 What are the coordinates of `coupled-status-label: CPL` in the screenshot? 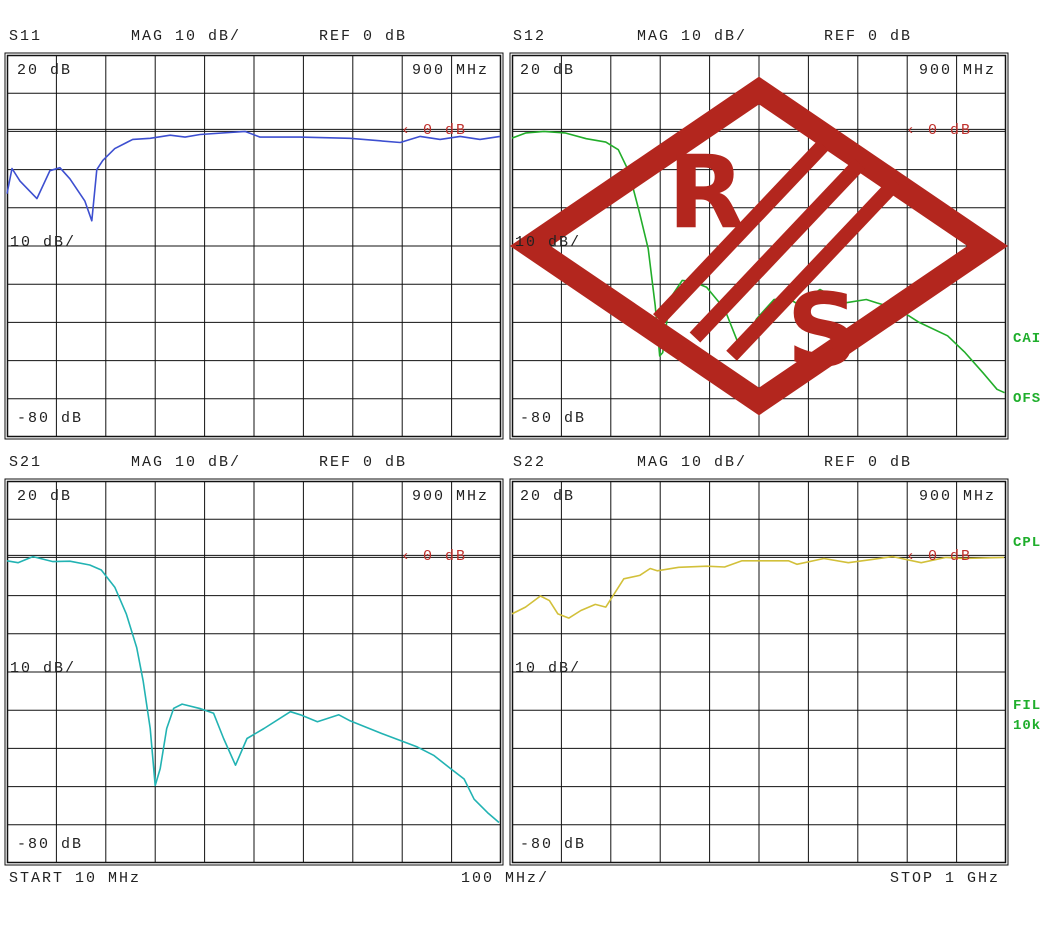 It's located at (1027, 543).